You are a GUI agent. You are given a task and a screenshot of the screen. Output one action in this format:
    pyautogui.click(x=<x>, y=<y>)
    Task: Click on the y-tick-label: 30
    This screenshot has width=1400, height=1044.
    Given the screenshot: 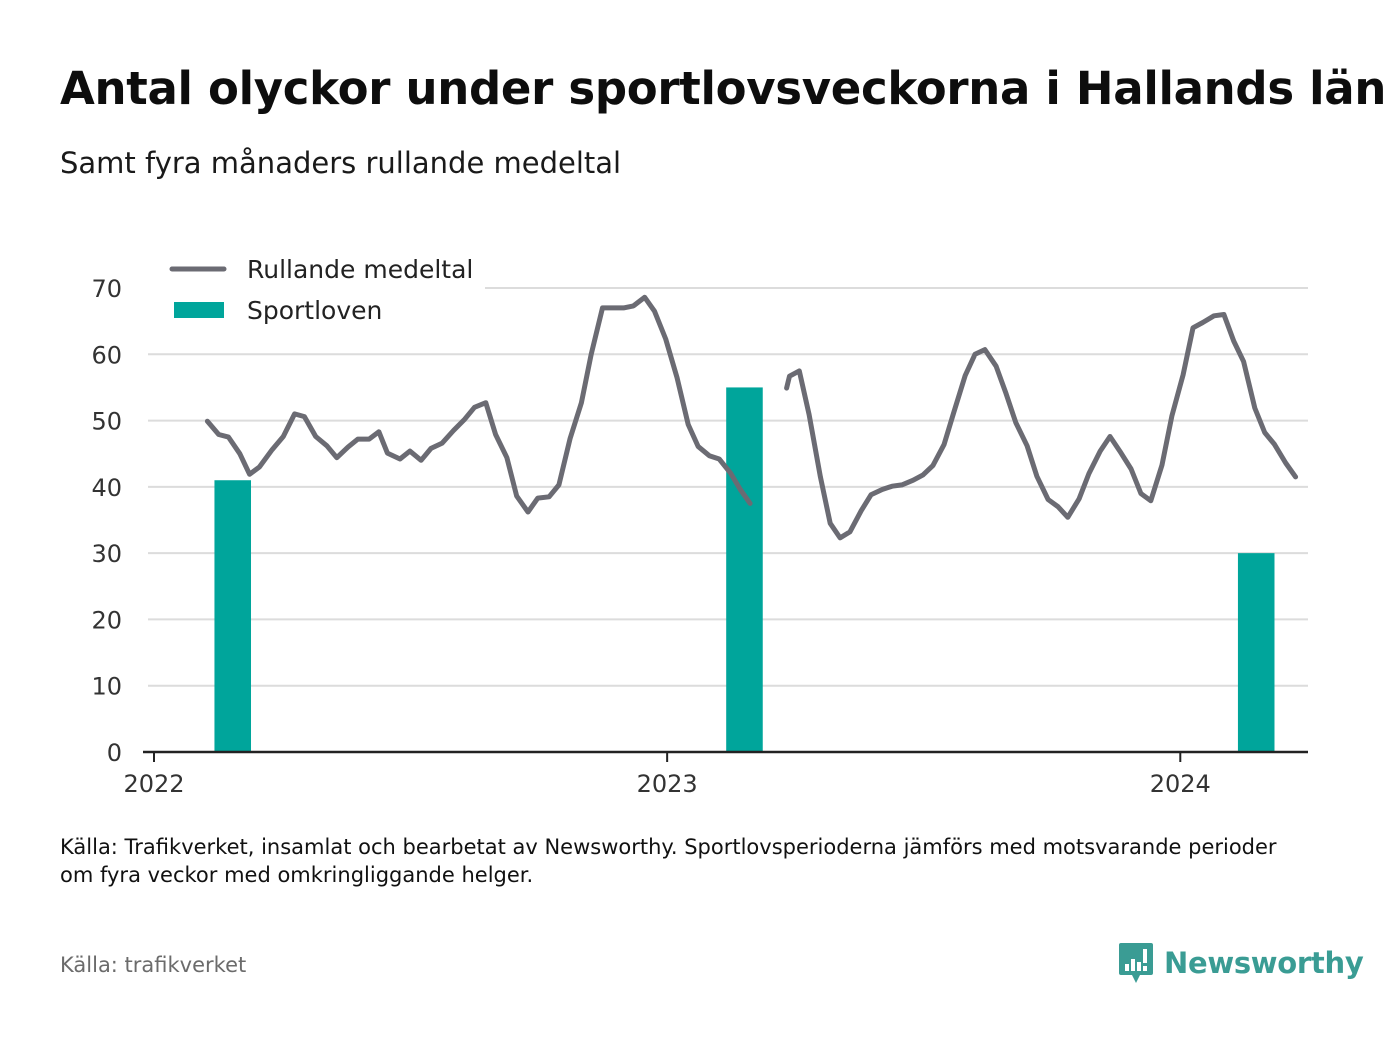 What is the action you would take?
    pyautogui.click(x=106, y=554)
    